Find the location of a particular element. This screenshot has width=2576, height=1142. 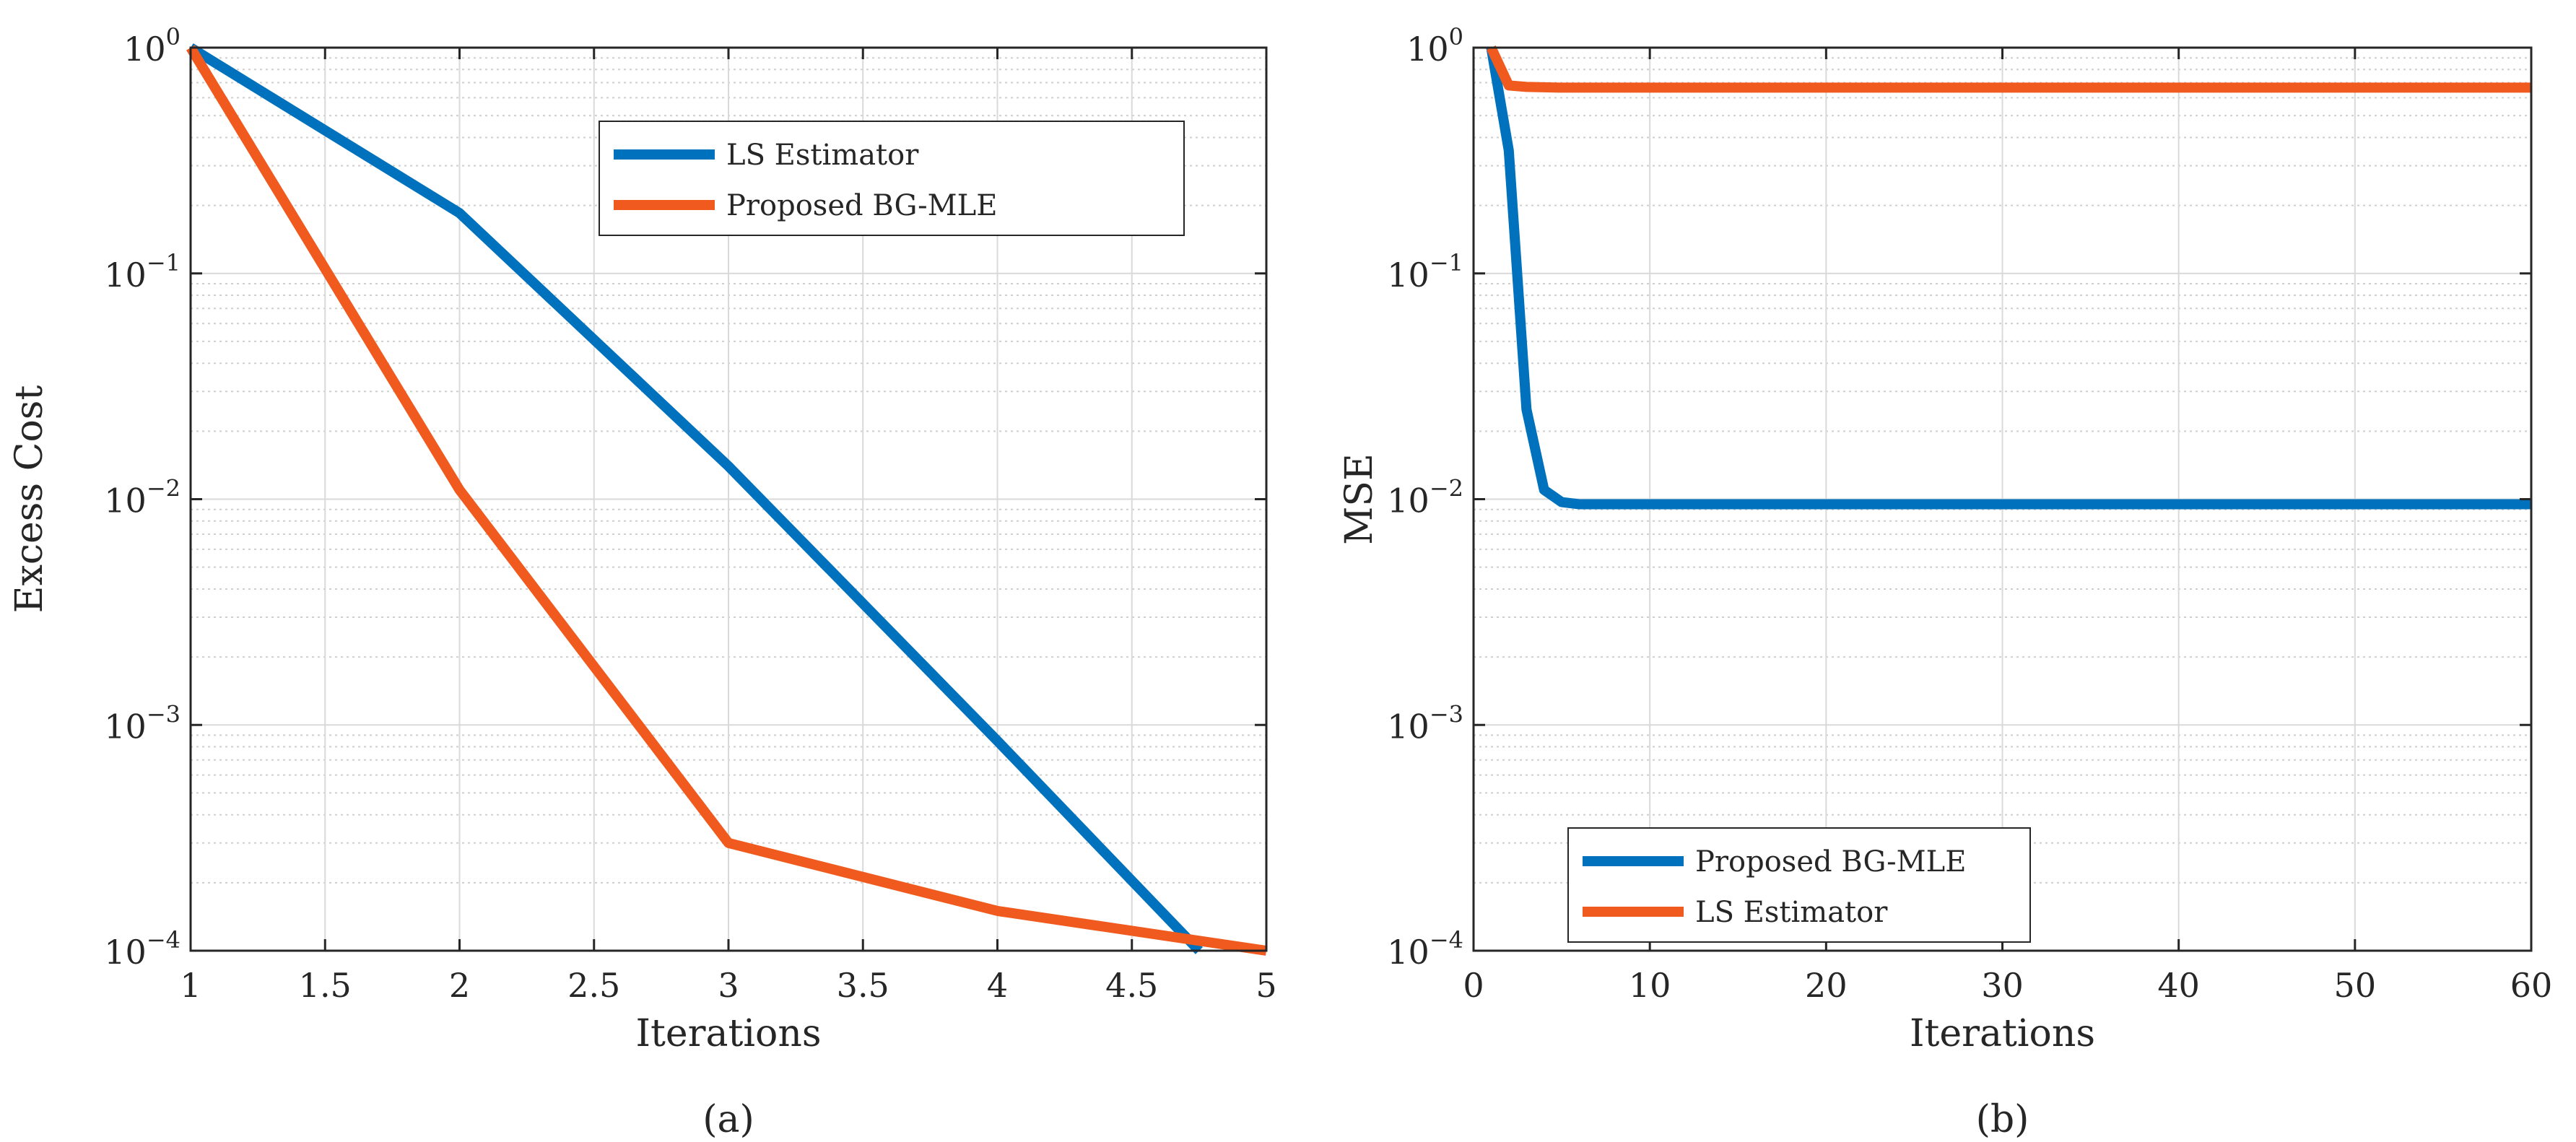

legend: LS Estimator Proposed BG-MLE is located at coordinates (892, 179).